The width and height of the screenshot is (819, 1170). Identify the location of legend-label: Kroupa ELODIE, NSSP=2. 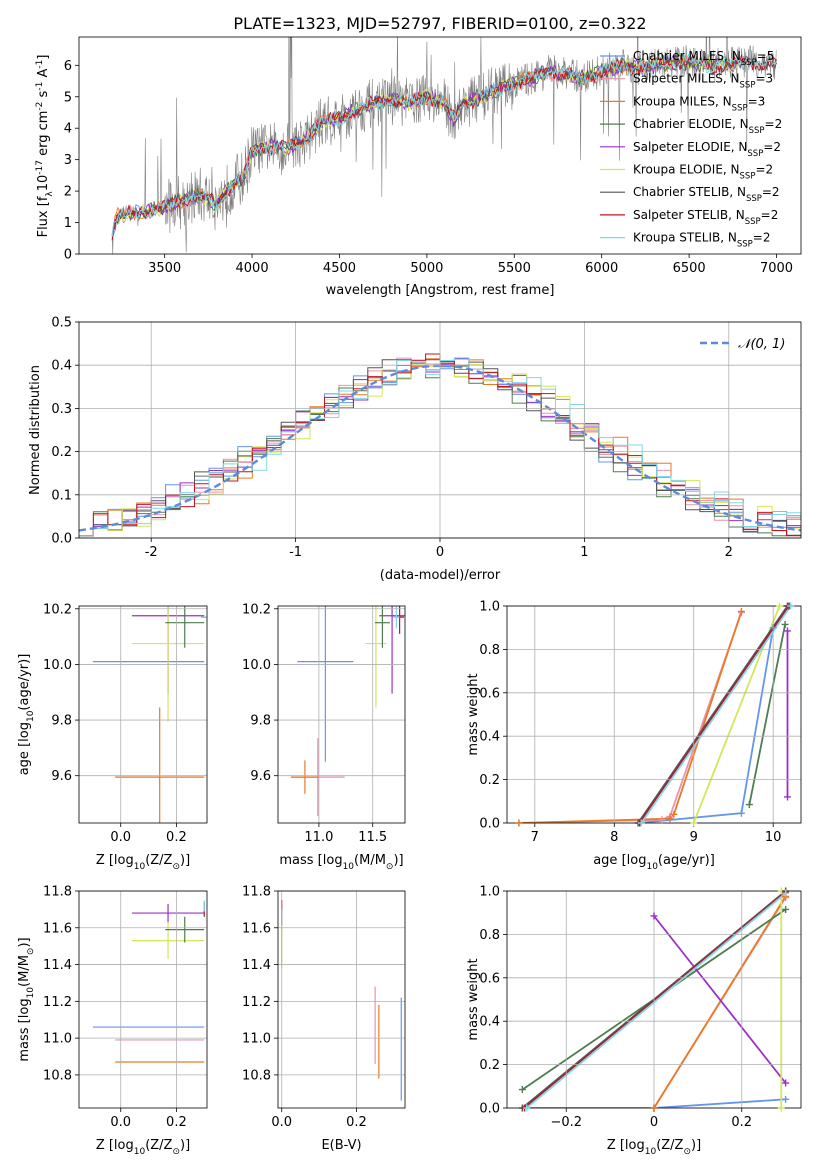
(703, 172).